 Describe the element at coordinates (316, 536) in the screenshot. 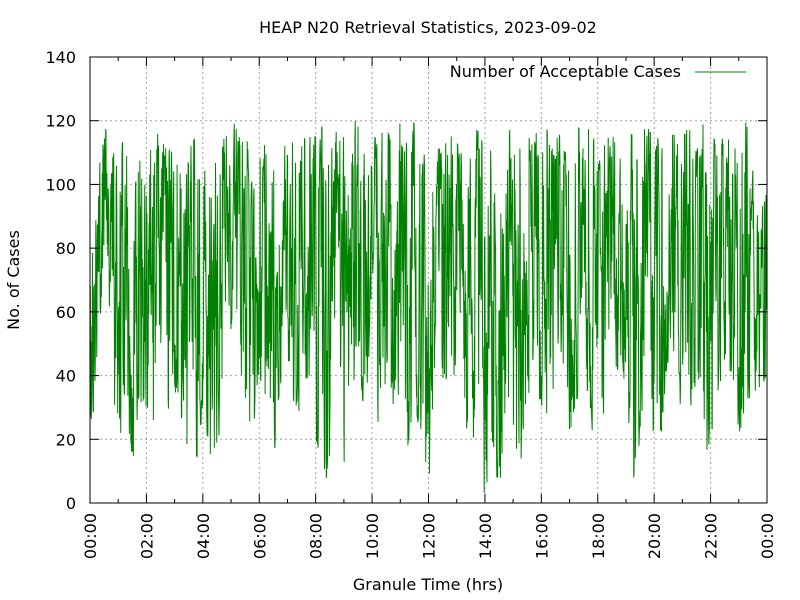

I see `x-tick-label: 08:00` at that location.